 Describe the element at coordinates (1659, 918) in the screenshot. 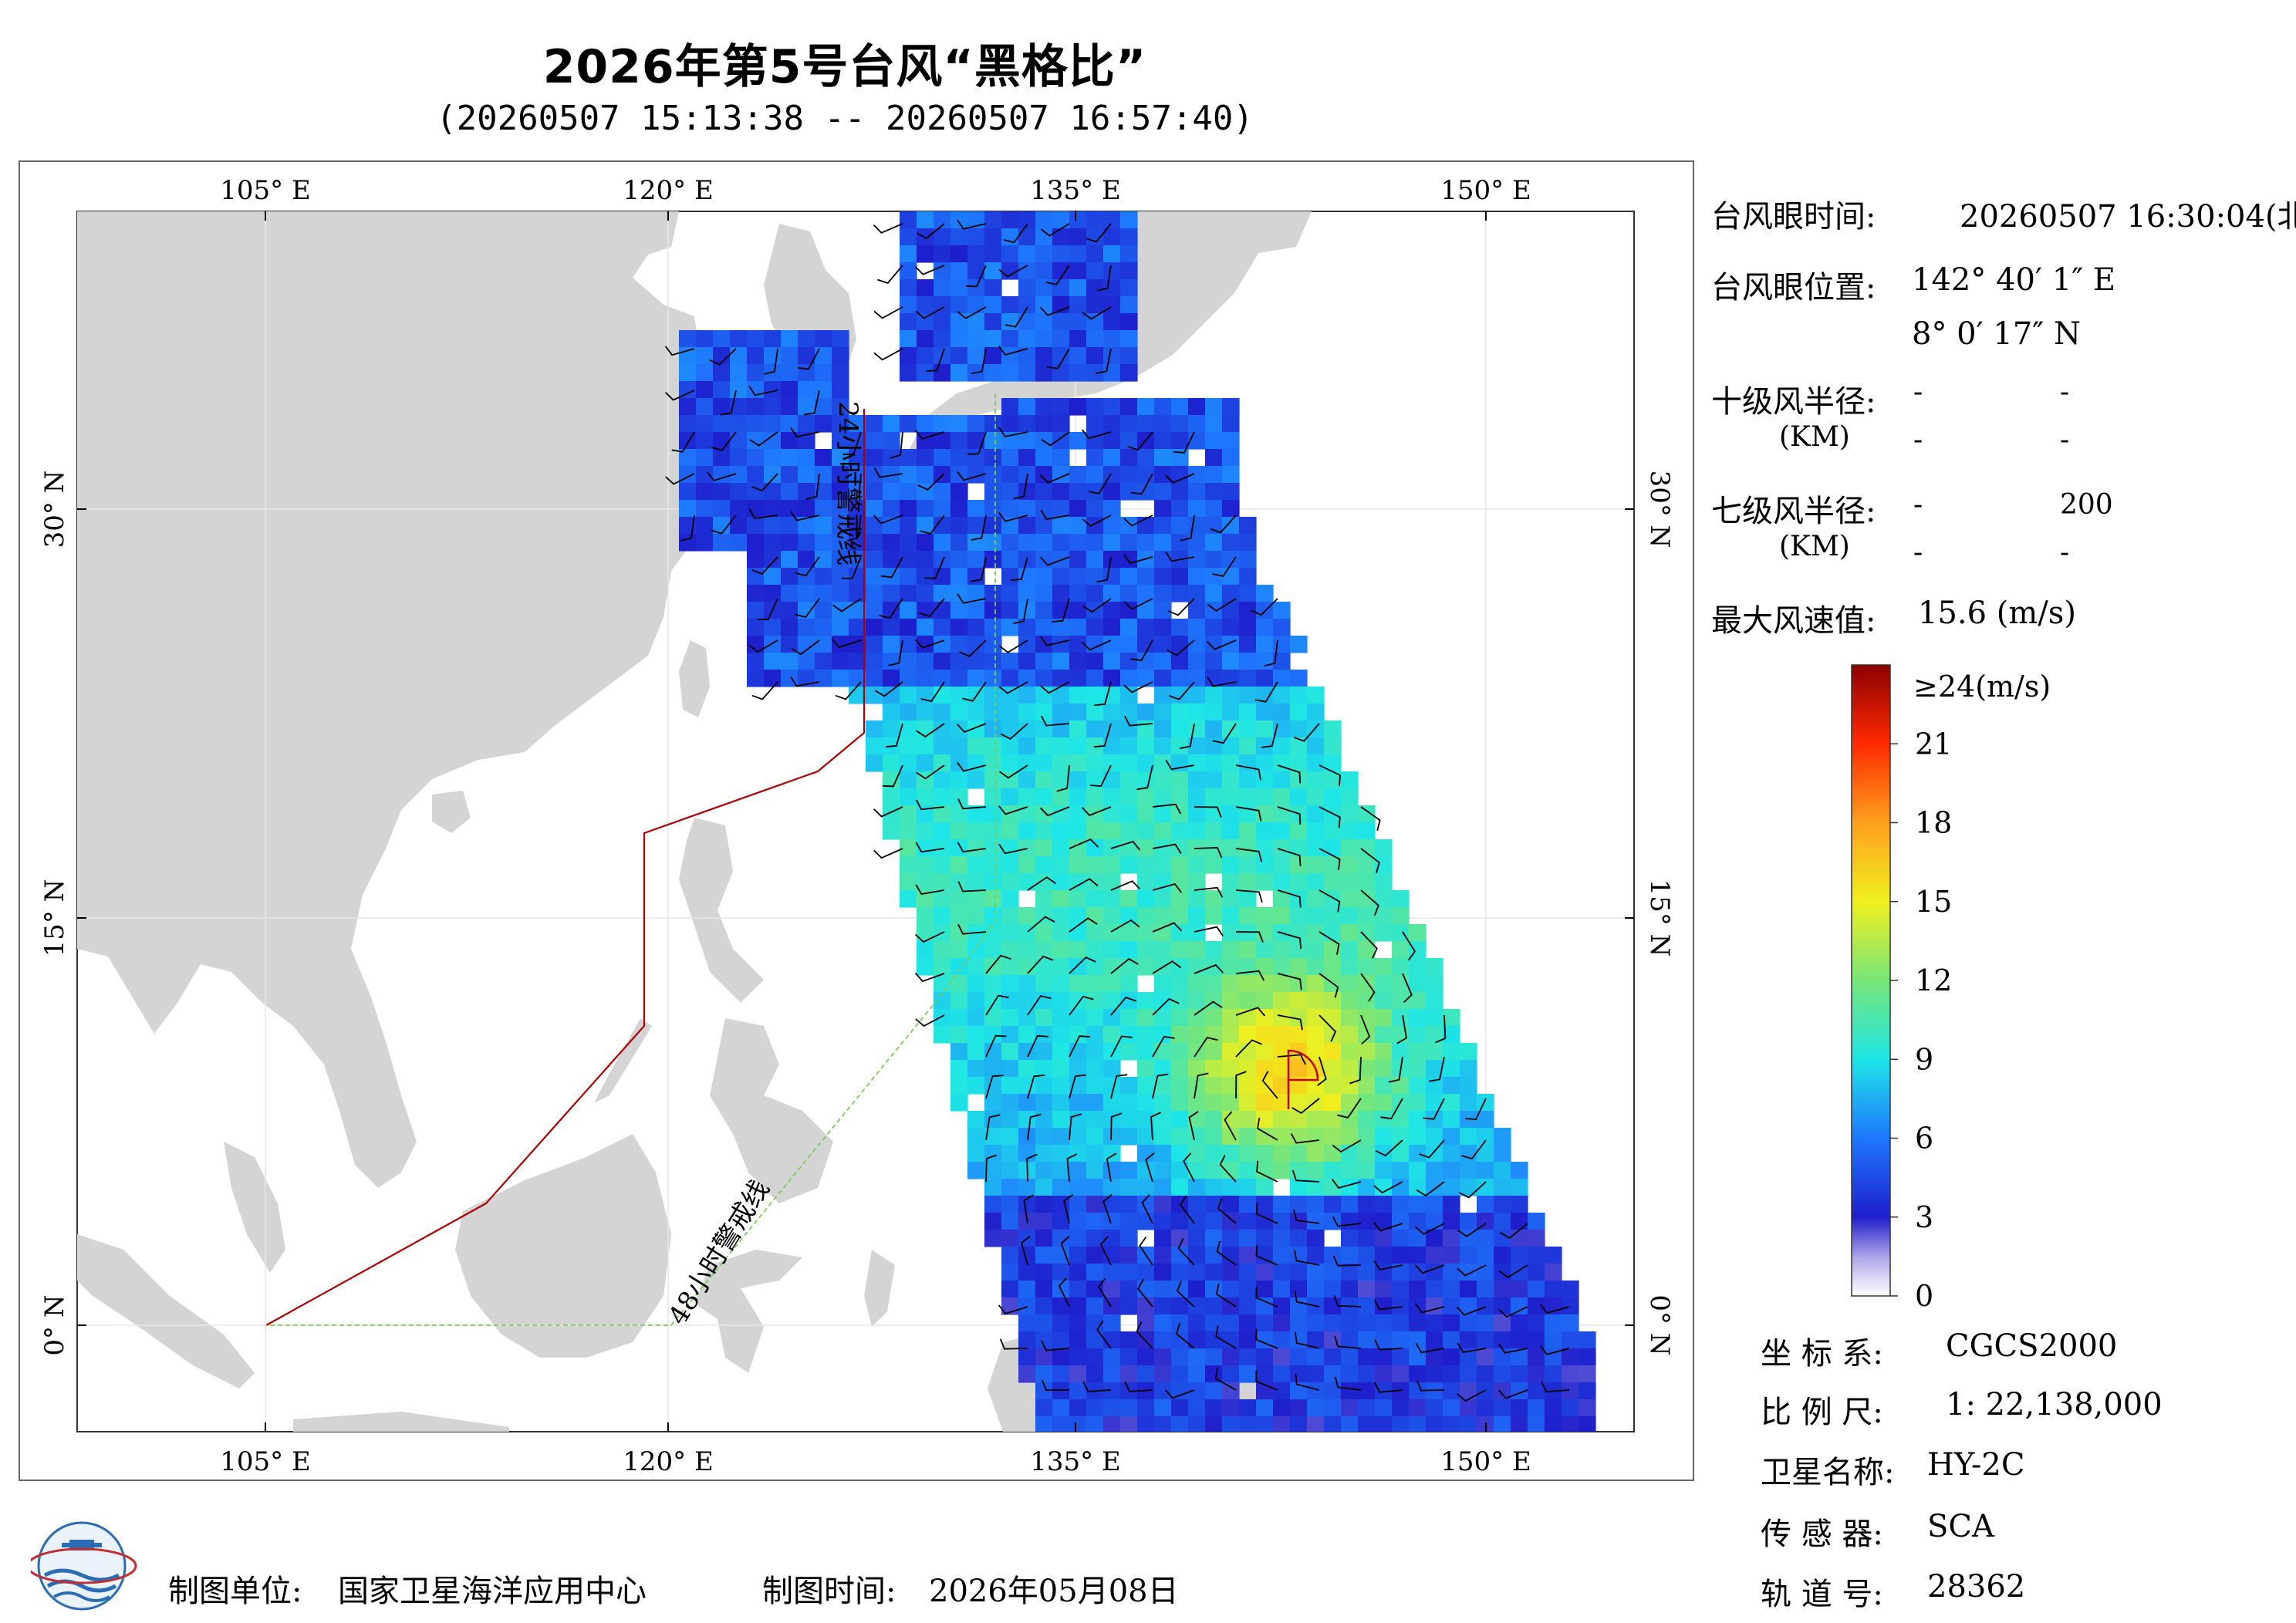

I see `lat-label-15-right: 15° N` at that location.